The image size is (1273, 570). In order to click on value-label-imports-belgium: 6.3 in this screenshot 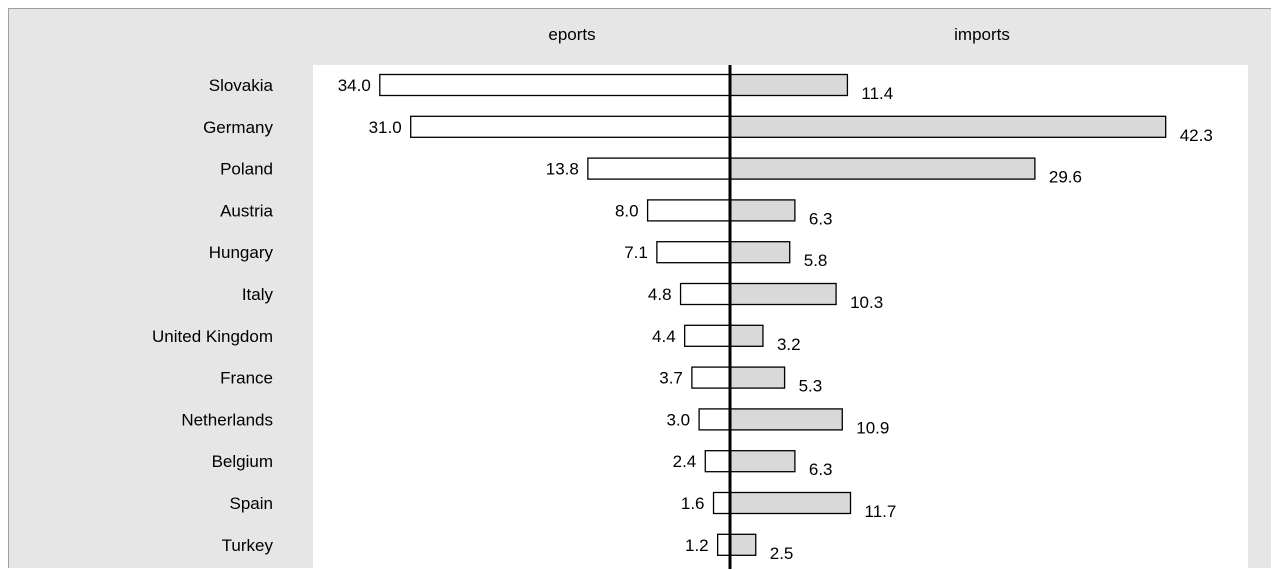, I will do `click(821, 469)`.